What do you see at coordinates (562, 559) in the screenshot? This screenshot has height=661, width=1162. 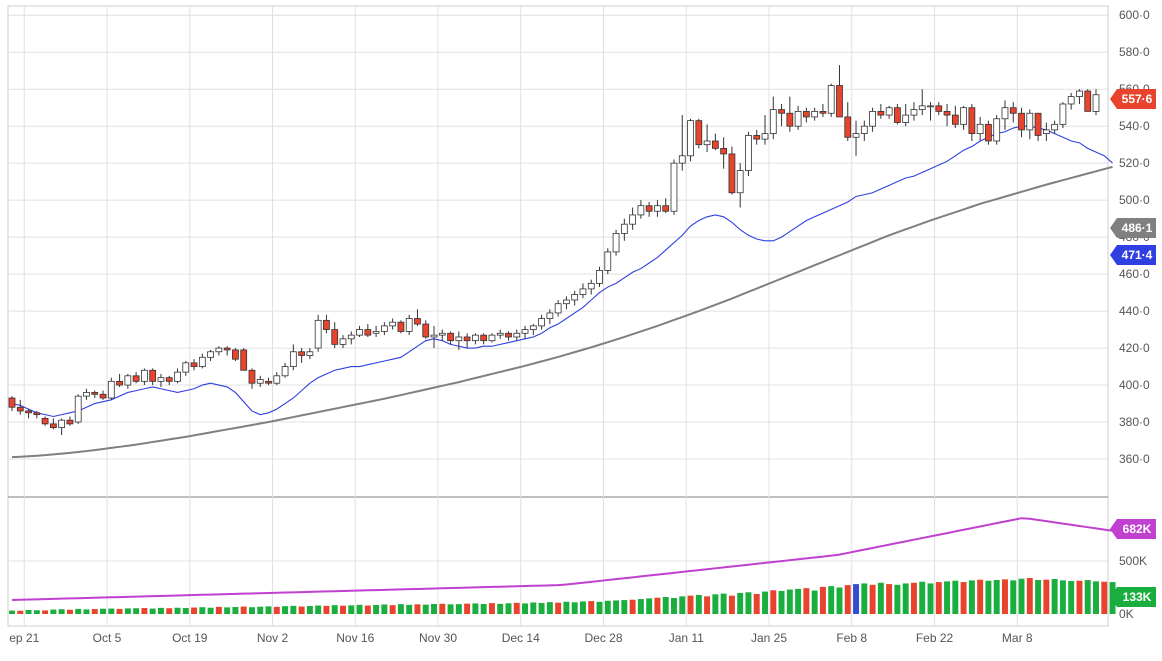 I see `volume-average-line` at bounding box center [562, 559].